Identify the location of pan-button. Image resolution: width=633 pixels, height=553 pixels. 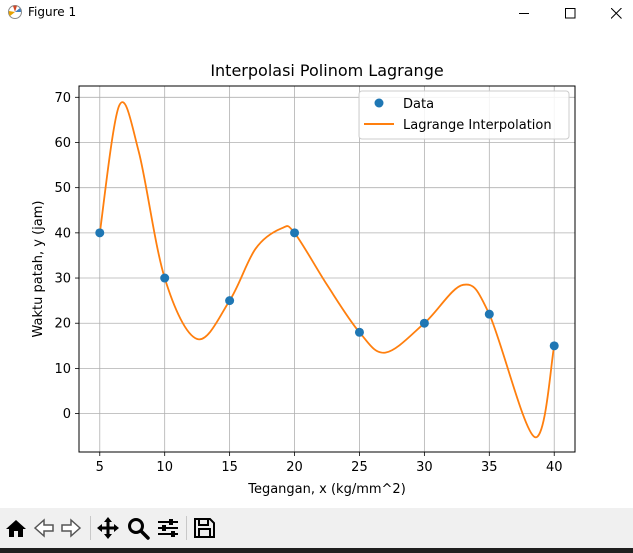
(108, 528).